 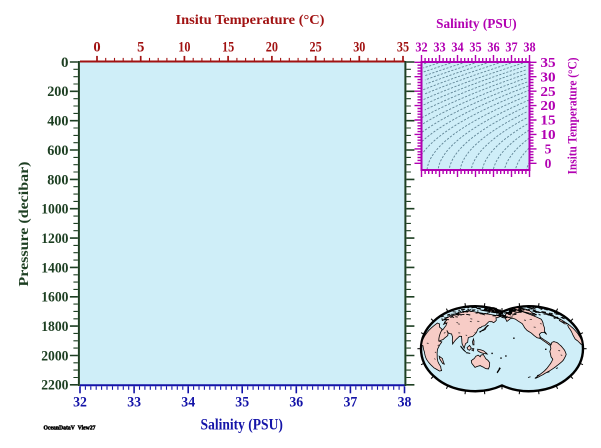 I want to click on svg-text: 2200, so click(x=54, y=386).